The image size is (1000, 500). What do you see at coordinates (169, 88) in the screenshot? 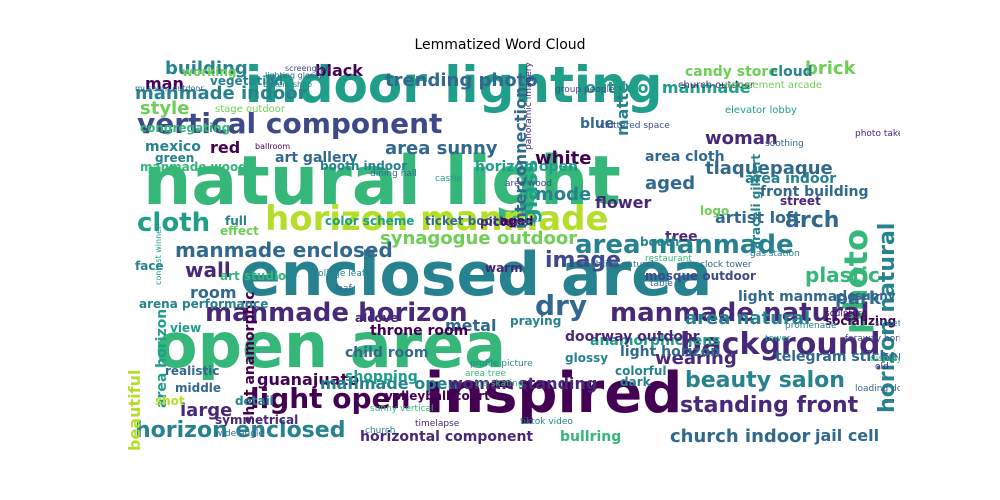
I see `word-museum-outdoor: museum outdoor` at bounding box center [169, 88].